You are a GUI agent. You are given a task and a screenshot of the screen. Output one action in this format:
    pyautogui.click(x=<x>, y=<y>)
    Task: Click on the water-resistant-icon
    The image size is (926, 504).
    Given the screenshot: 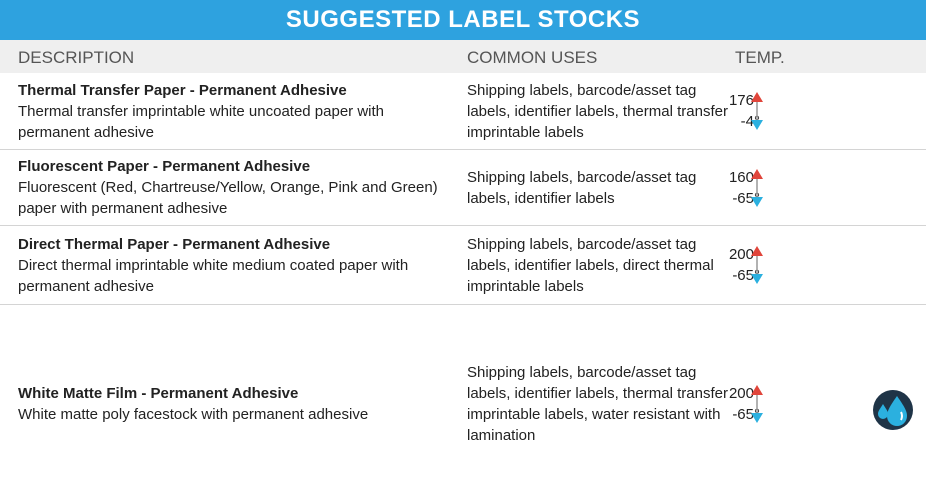 What is the action you would take?
    pyautogui.click(x=893, y=410)
    